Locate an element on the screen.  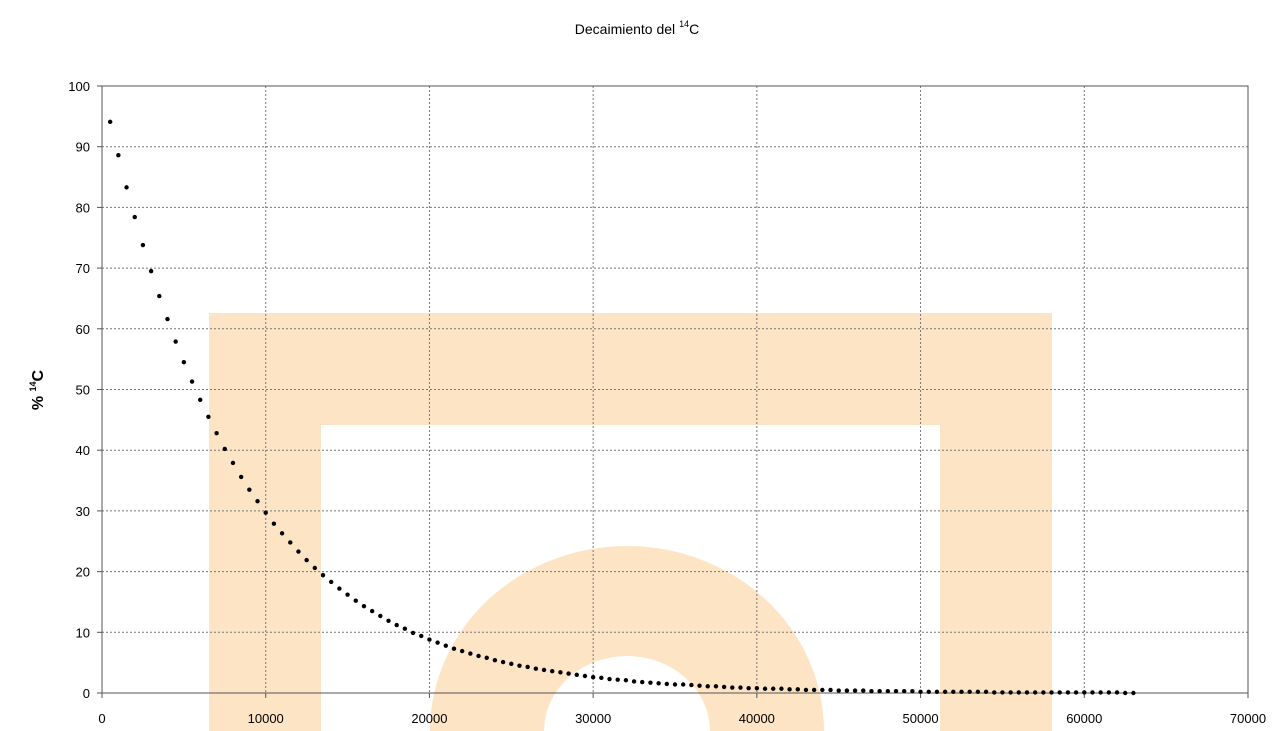
x-tick-label: 60000 is located at coordinates (1084, 718).